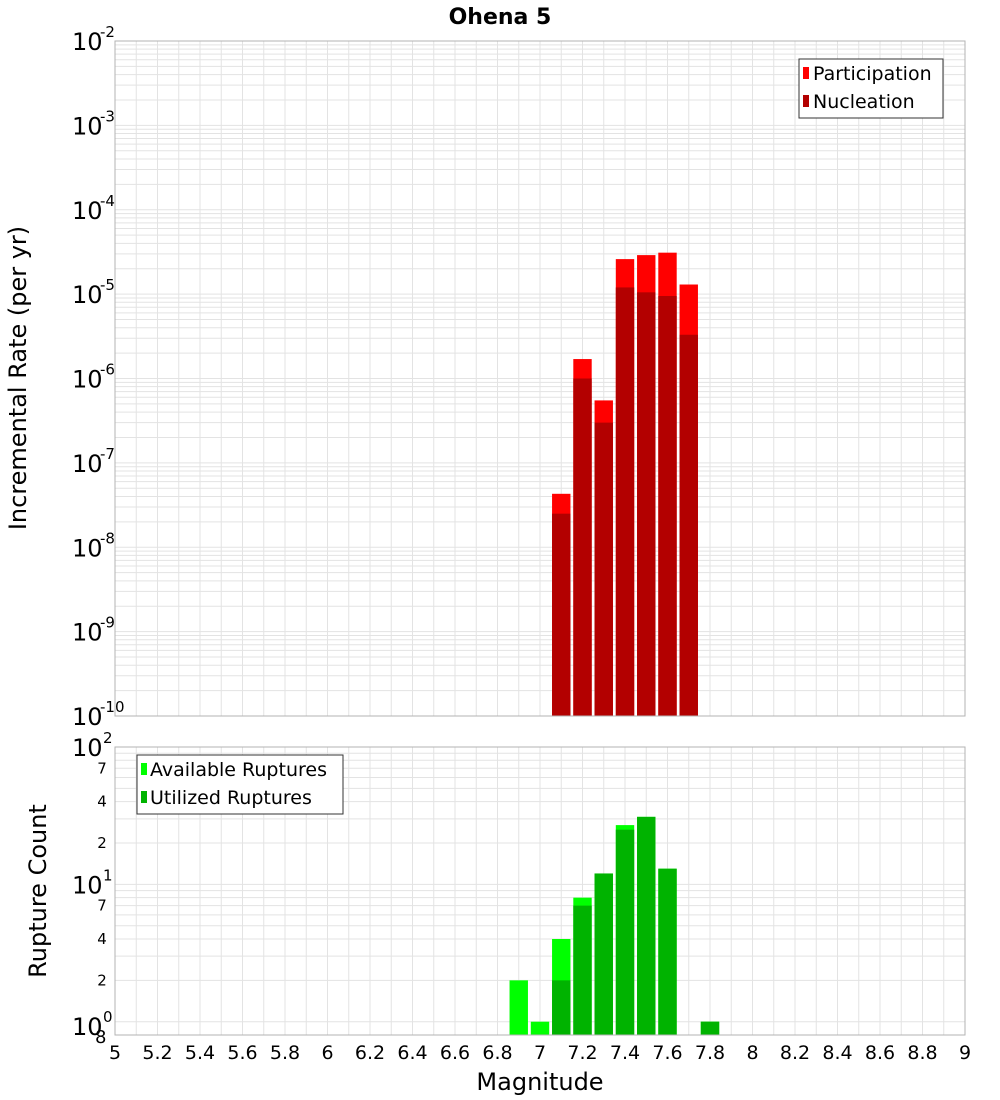 The image size is (1000, 1100). Describe the element at coordinates (582, 1053) in the screenshot. I see `x-tick-label: 7.2` at that location.